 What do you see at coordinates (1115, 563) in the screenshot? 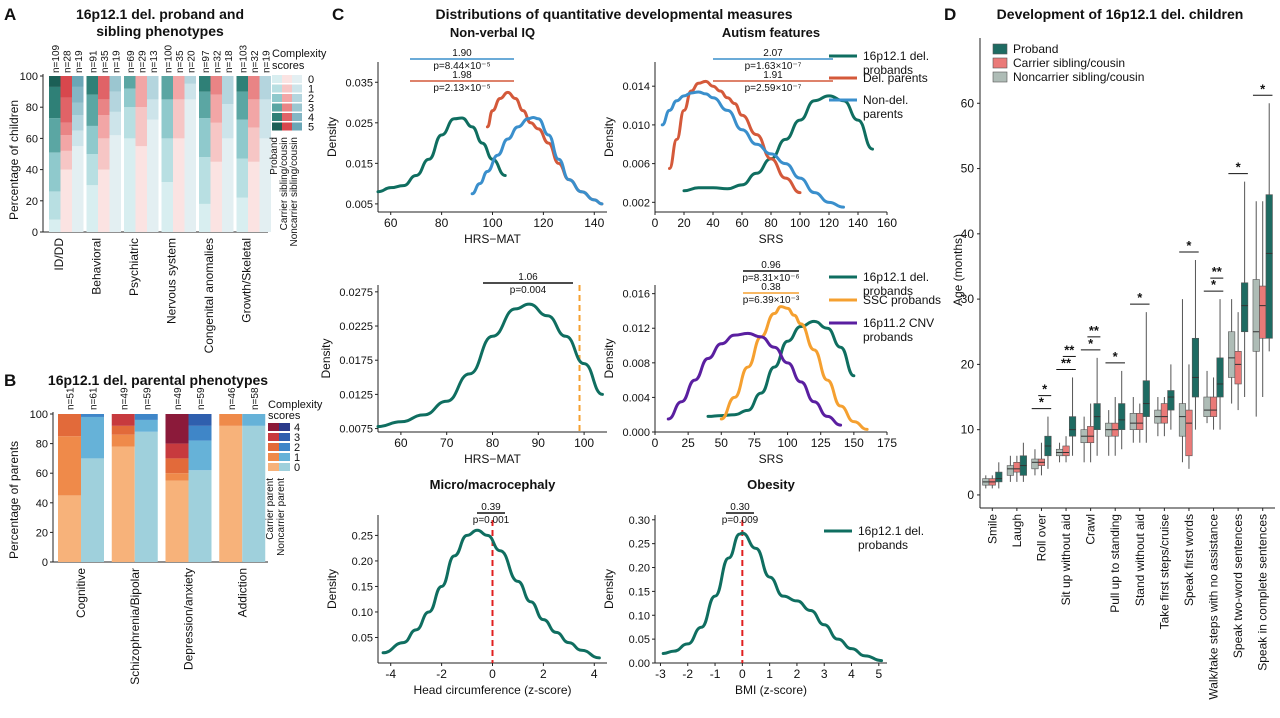
I see `category-label: Pull up to standing` at bounding box center [1115, 563].